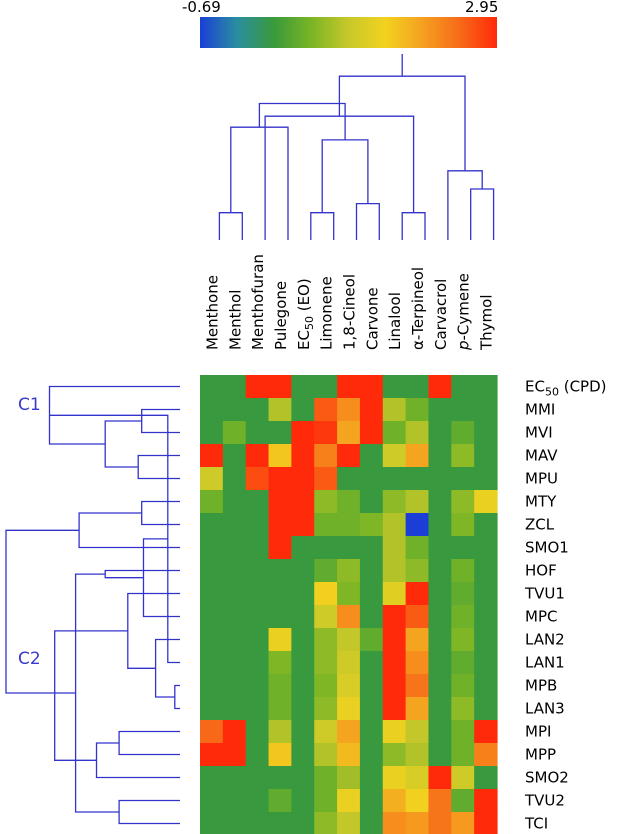 The height and width of the screenshot is (834, 625). Describe the element at coordinates (544, 801) in the screenshot. I see `row-label: TVU2` at that location.